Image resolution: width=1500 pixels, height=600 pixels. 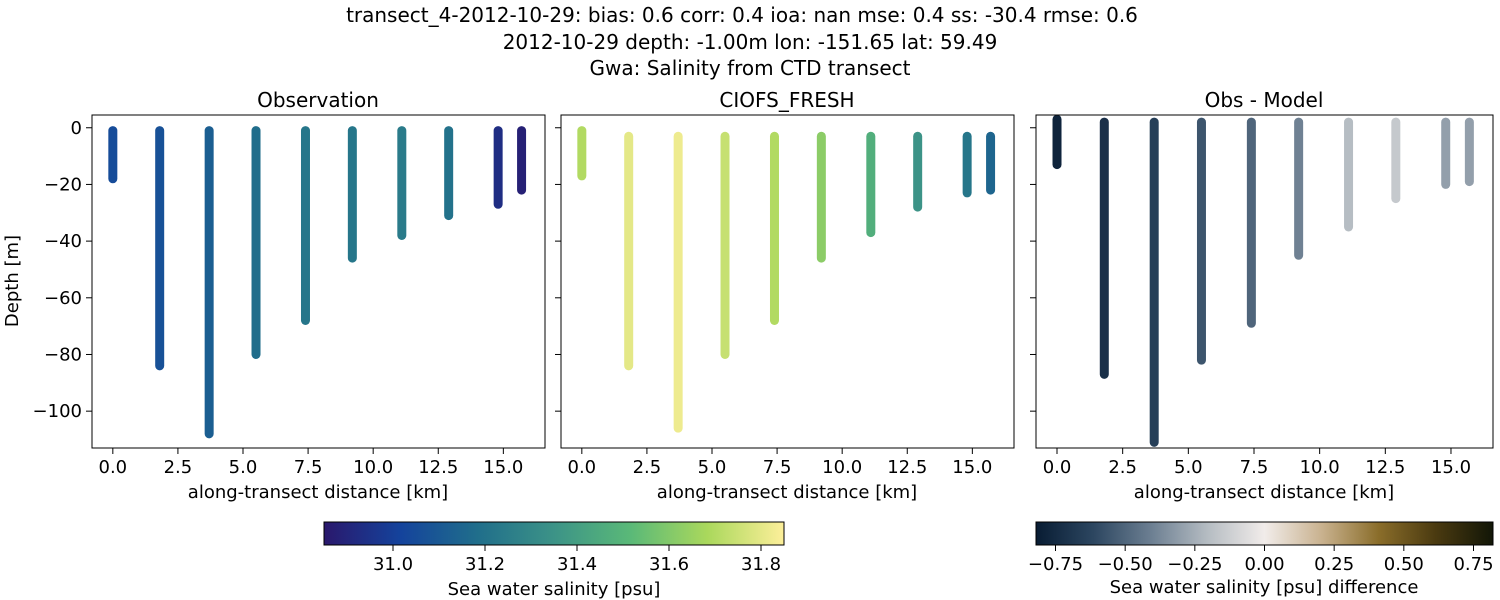 What do you see at coordinates (761, 564) in the screenshot?
I see `colorbar-tick-label: 31.8` at bounding box center [761, 564].